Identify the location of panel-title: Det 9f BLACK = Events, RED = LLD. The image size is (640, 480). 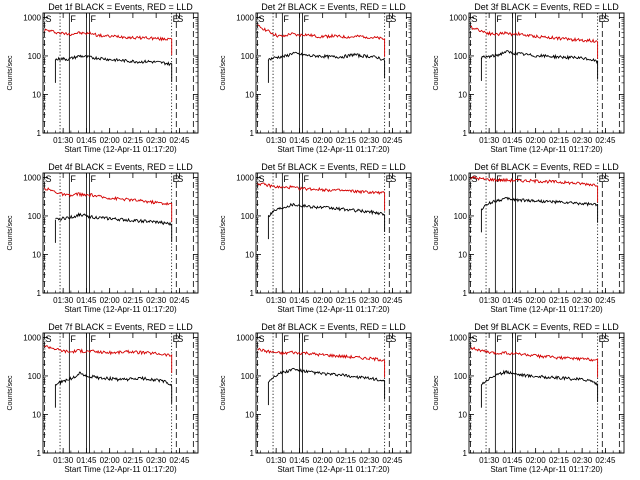
(546, 327).